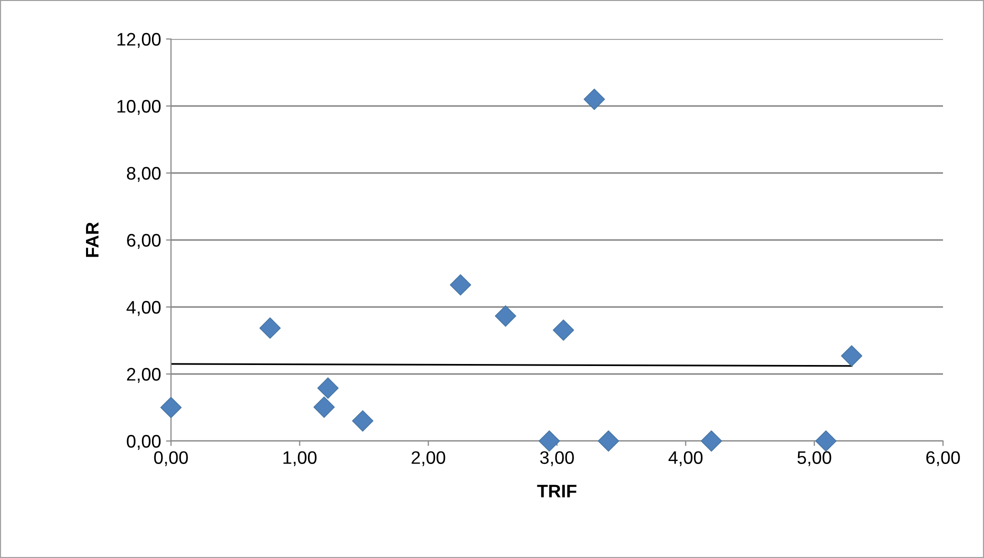 Image resolution: width=984 pixels, height=558 pixels. What do you see at coordinates (943, 458) in the screenshot?
I see `x-tick-label: 6,00` at bounding box center [943, 458].